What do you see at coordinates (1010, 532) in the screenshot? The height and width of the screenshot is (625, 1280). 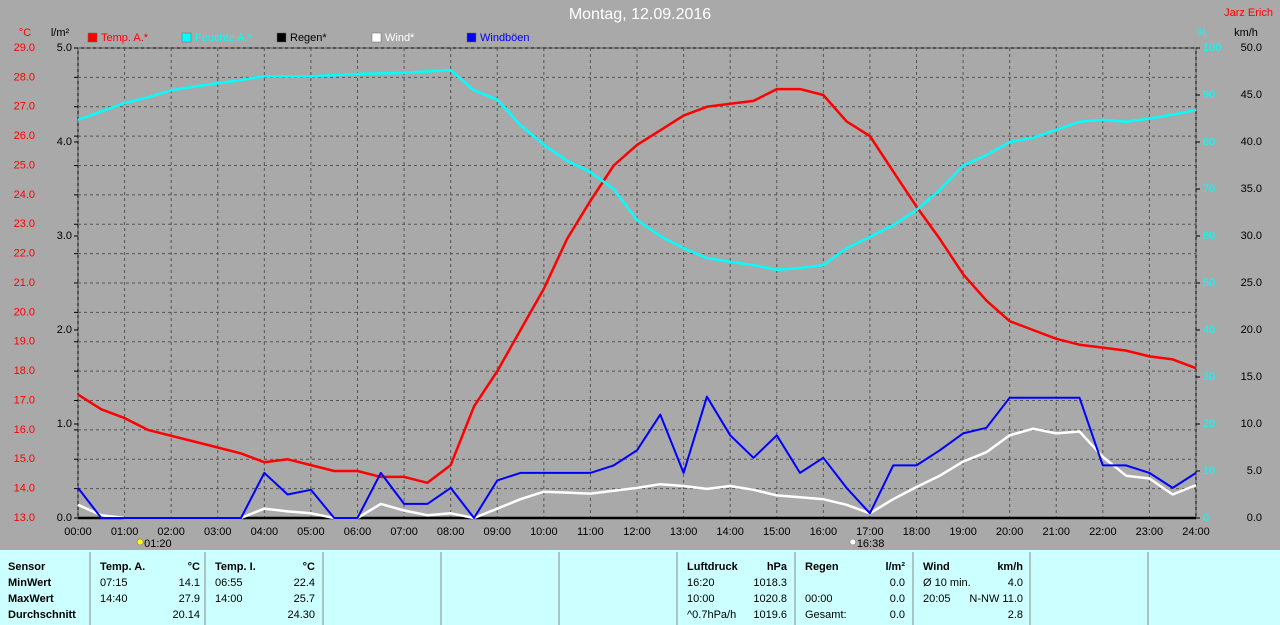 I see `x-tick-label: 20:00` at bounding box center [1010, 532].